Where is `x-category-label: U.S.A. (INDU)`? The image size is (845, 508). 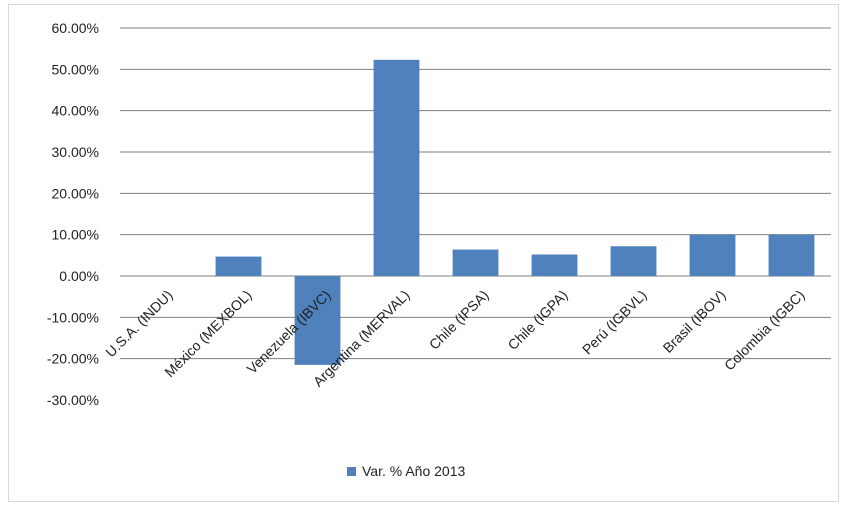 x-category-label: U.S.A. (INDU) is located at coordinates (138, 323).